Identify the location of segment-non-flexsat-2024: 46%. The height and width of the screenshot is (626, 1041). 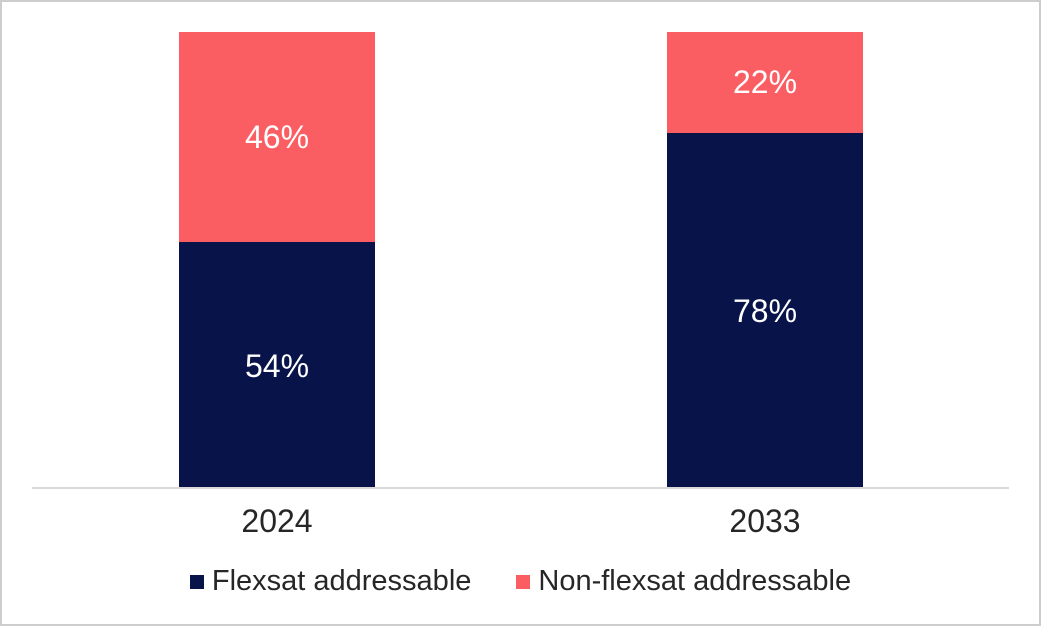
(277, 137).